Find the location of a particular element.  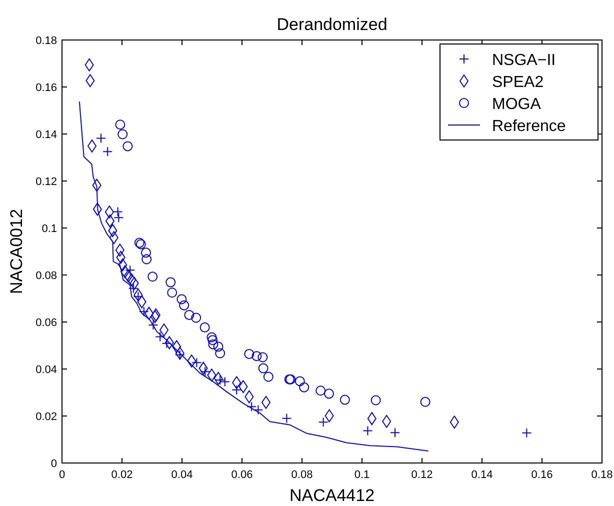

y-tick-label: 0.06 is located at coordinates (46, 323).